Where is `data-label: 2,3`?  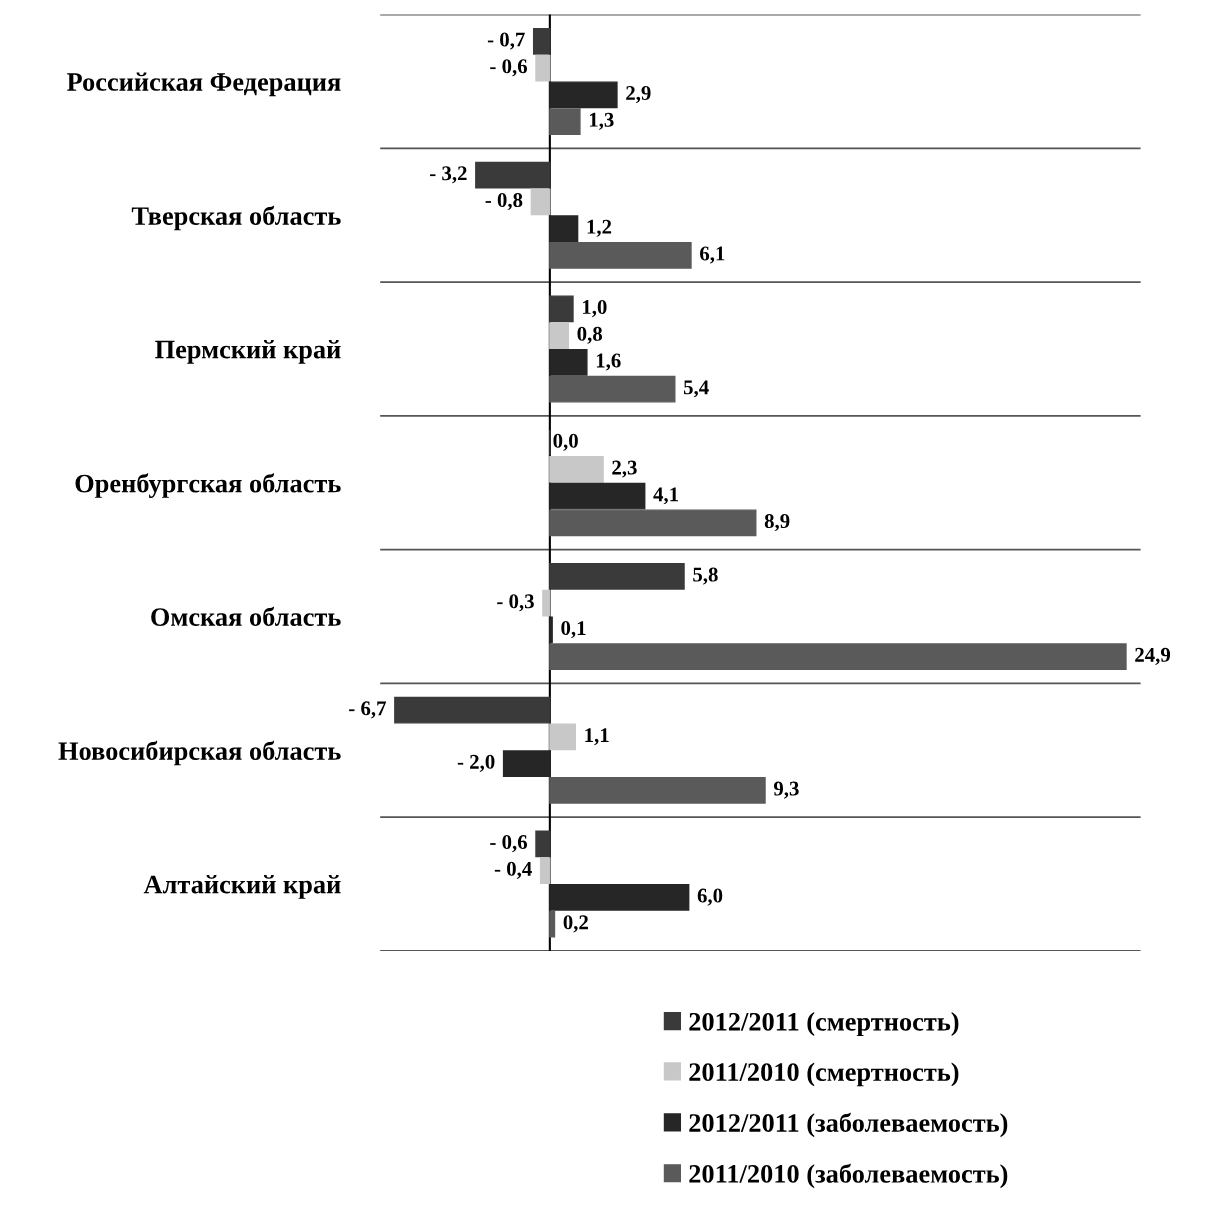 data-label: 2,3 is located at coordinates (624, 469).